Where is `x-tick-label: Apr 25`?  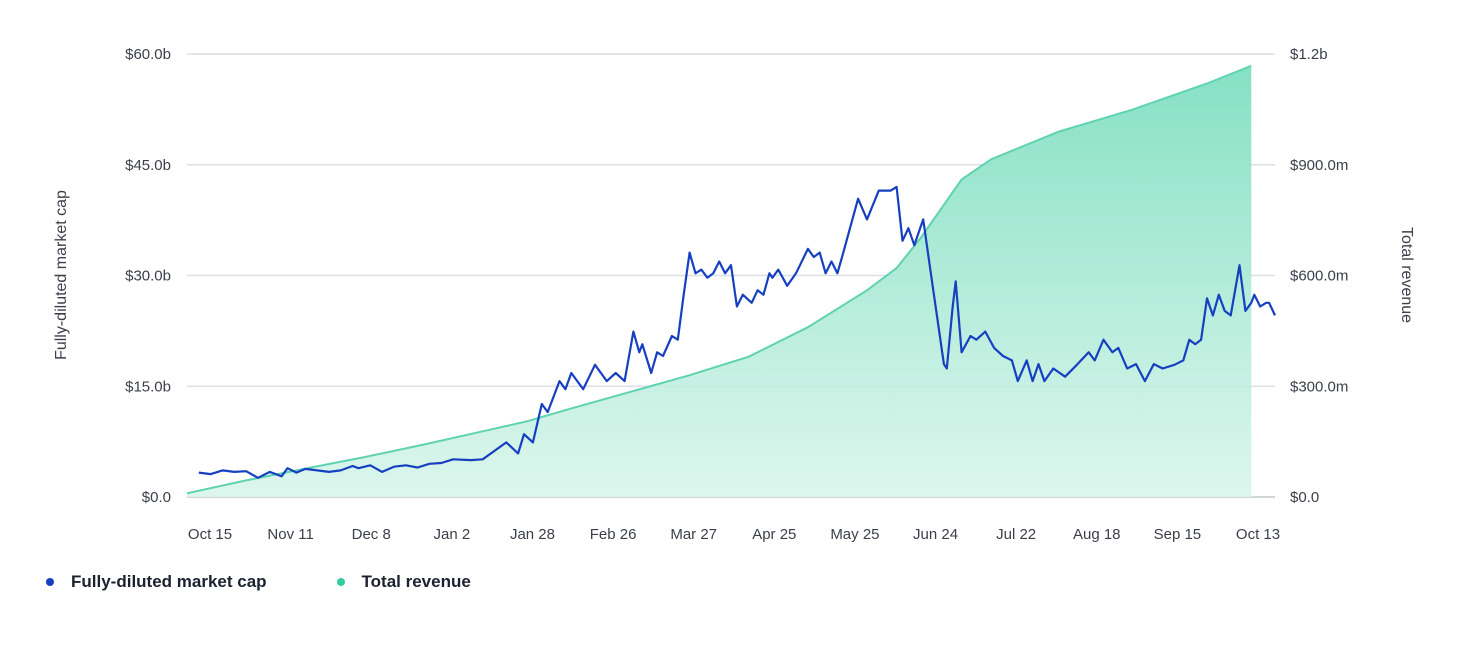 x-tick-label: Apr 25 is located at coordinates (774, 534).